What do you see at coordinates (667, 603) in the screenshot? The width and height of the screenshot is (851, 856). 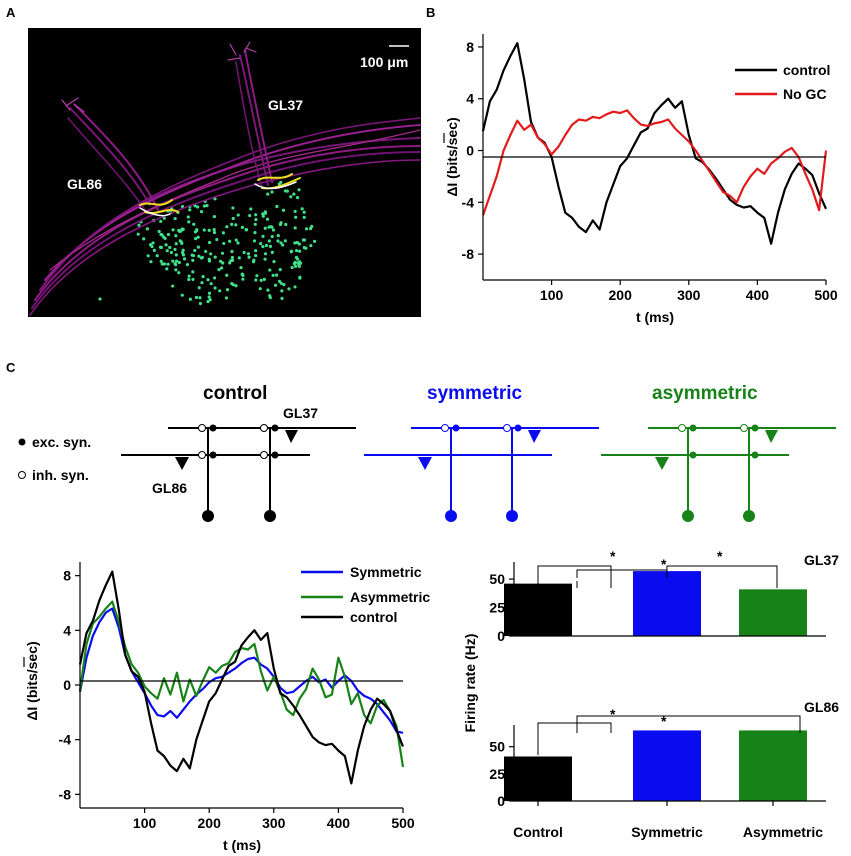 I see `bar-gl37-bar-symmetric` at bounding box center [667, 603].